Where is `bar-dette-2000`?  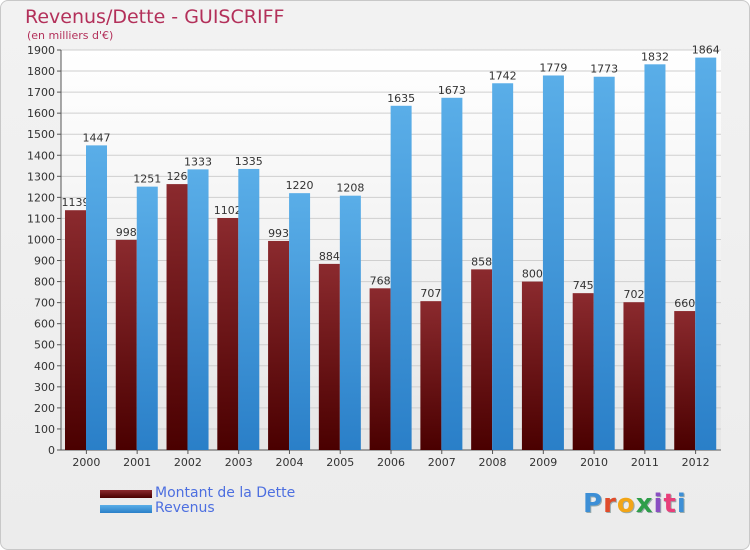 bar-dette-2000 is located at coordinates (75, 330).